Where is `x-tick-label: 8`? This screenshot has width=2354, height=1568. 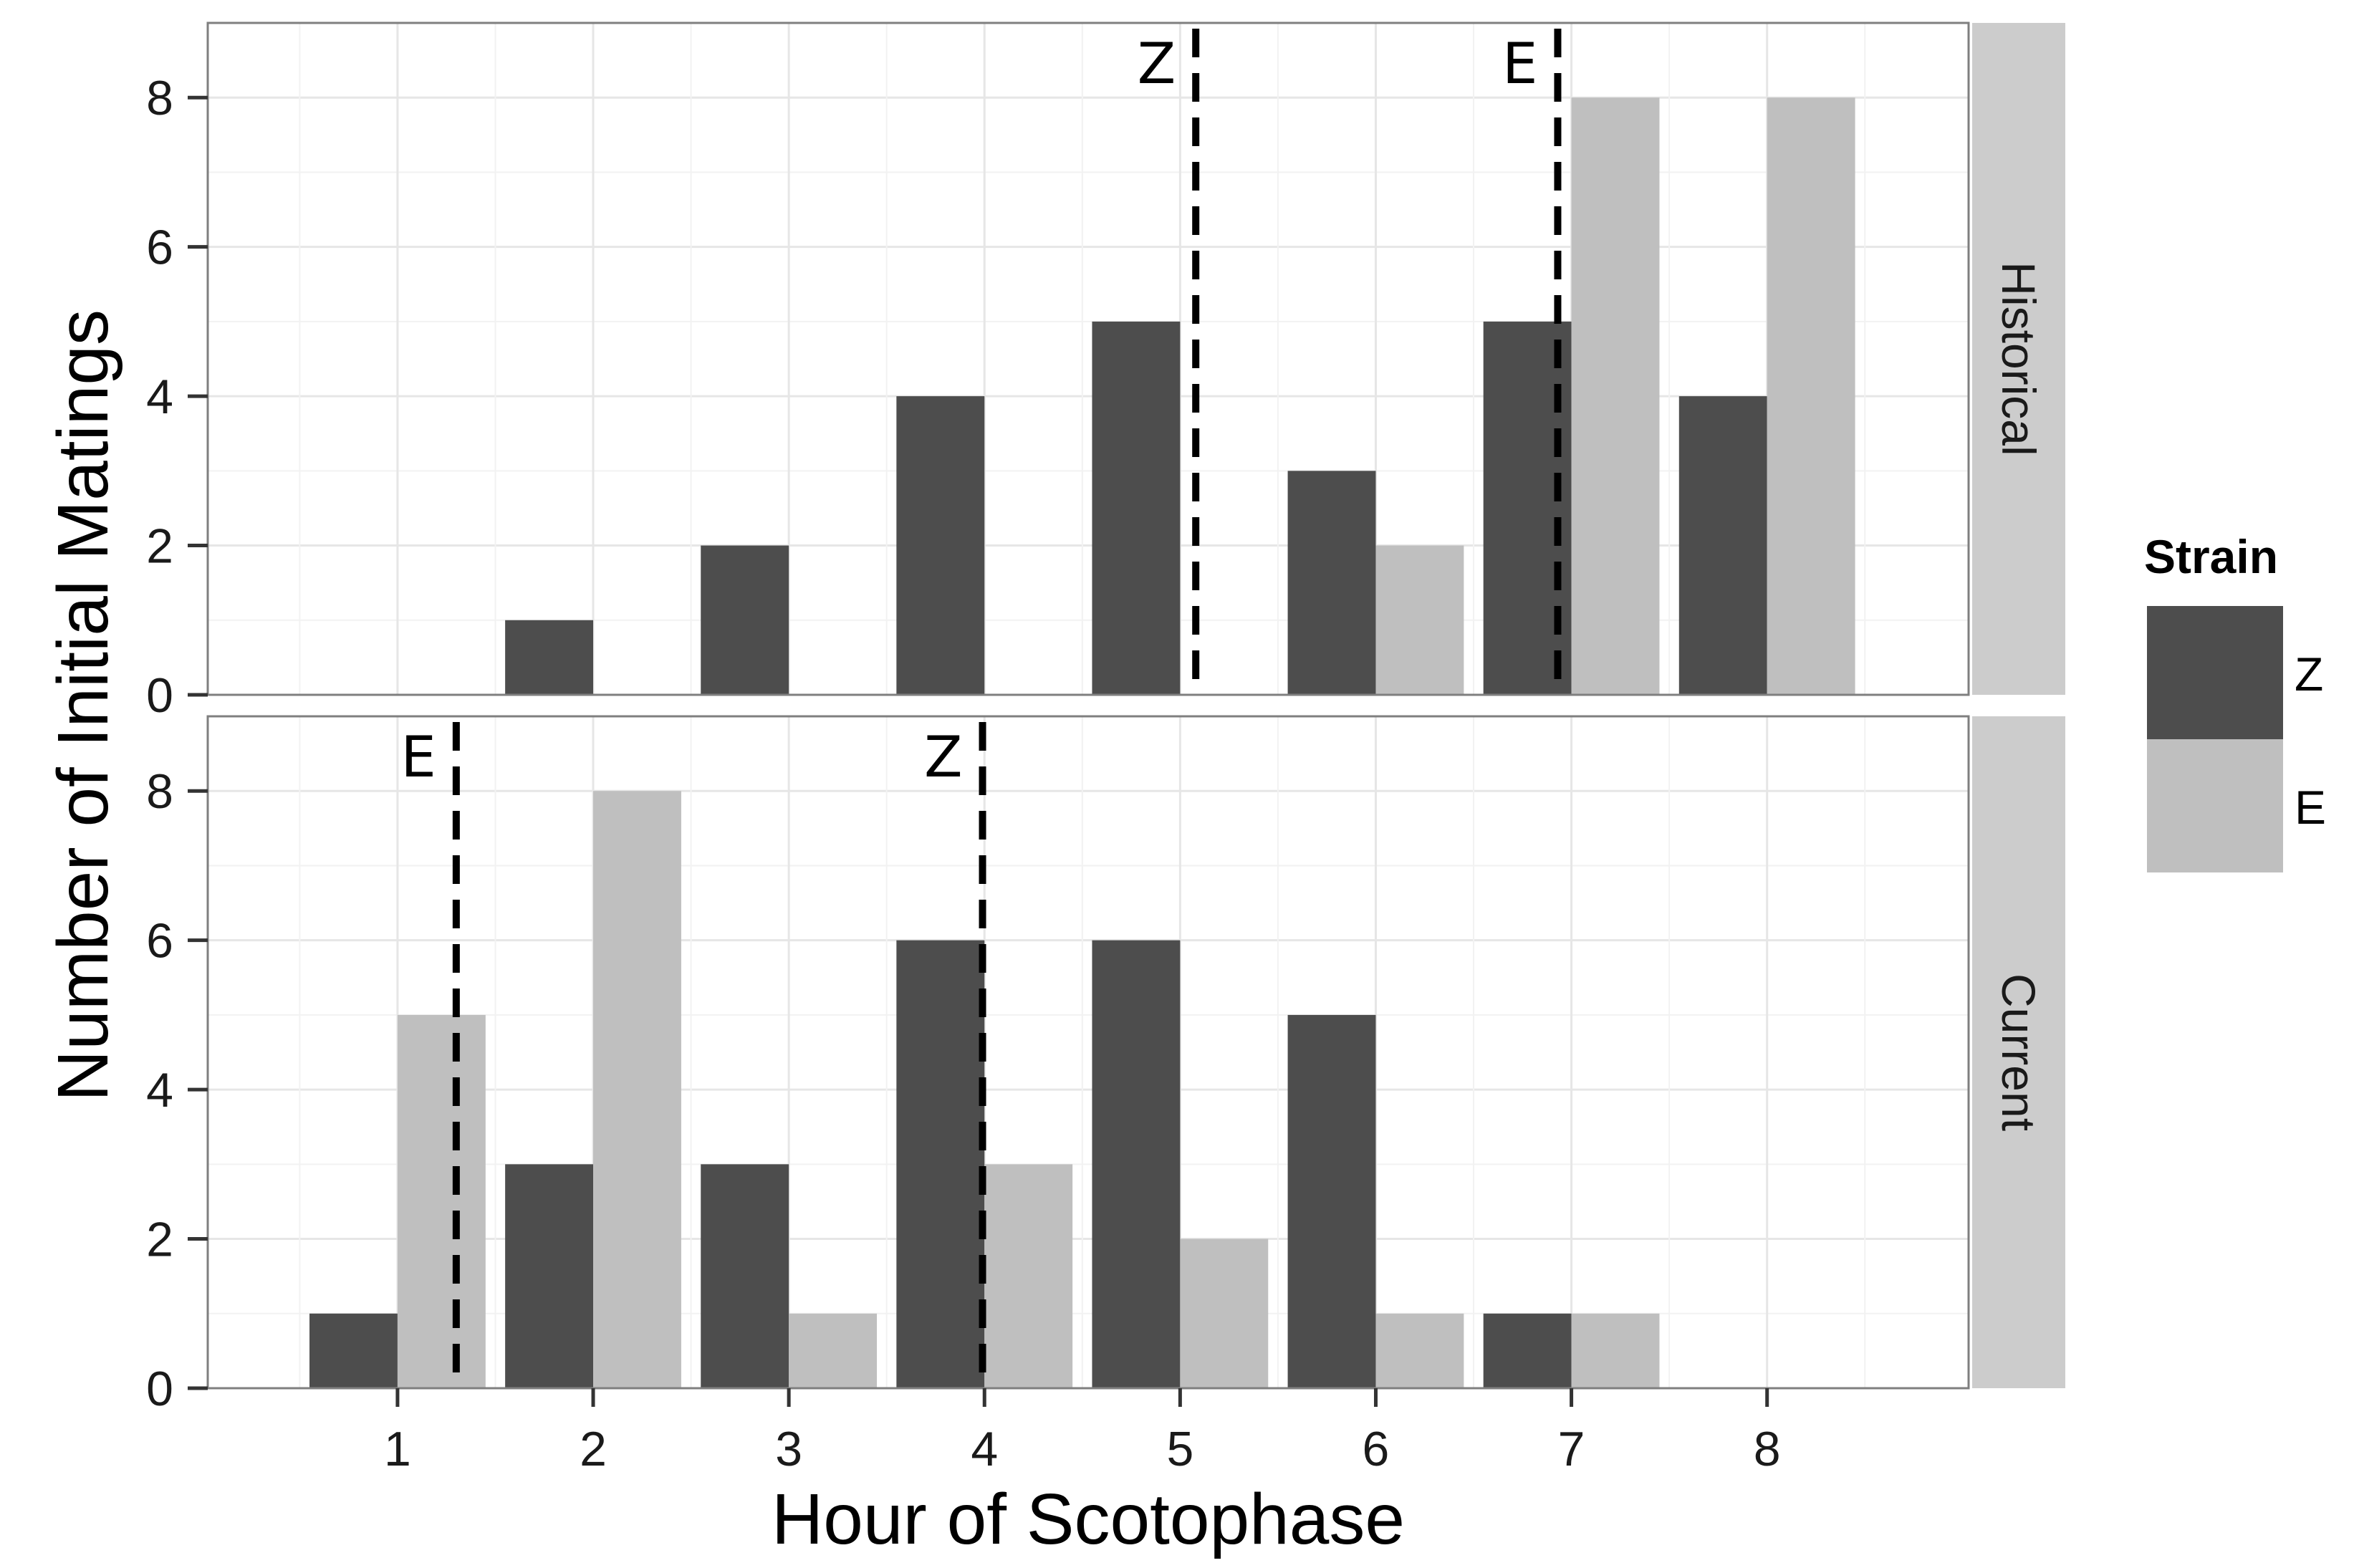 x-tick-label: 8 is located at coordinates (1767, 1449).